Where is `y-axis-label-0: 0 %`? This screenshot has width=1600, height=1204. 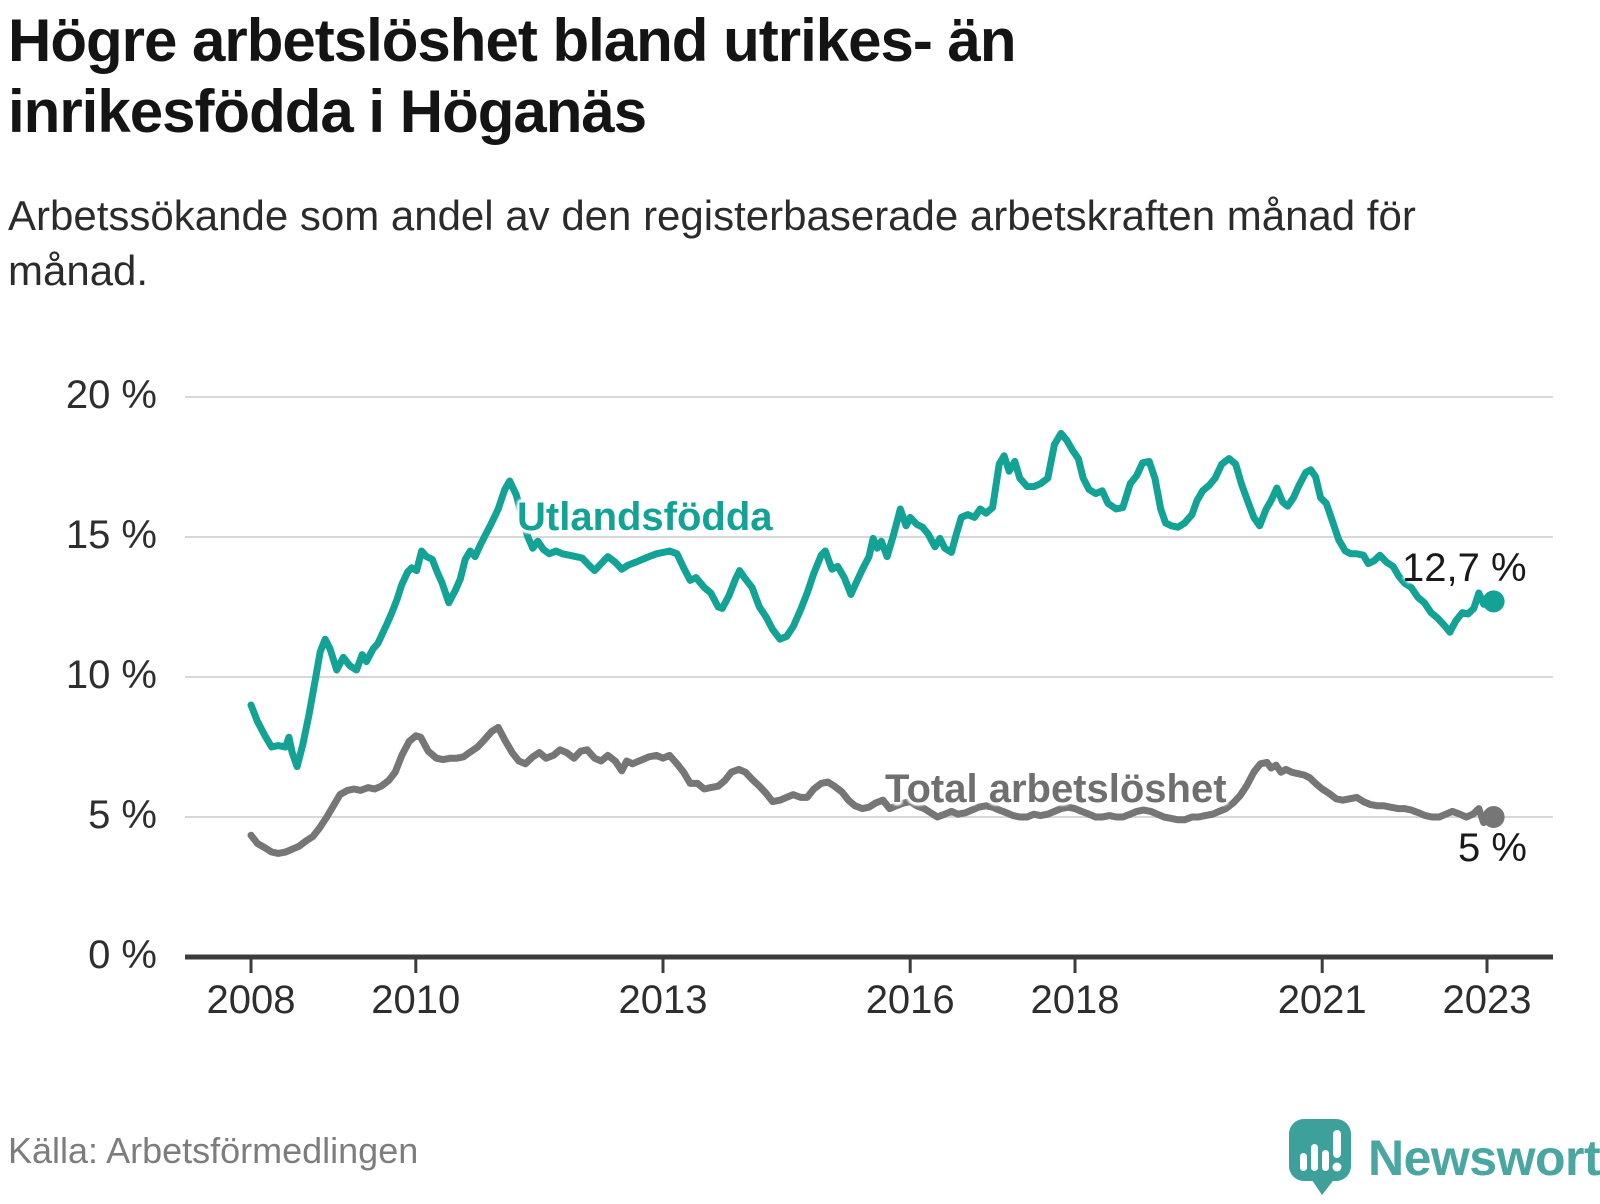
y-axis-label-0: 0 % is located at coordinates (122, 955).